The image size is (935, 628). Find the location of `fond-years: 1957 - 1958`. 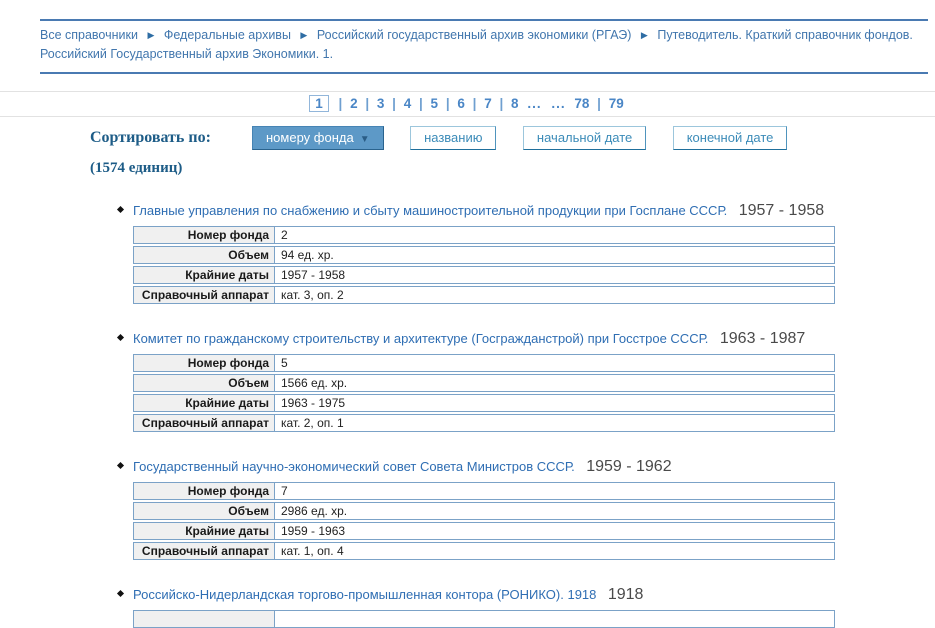

fond-years: 1957 - 1958 is located at coordinates (781, 210).